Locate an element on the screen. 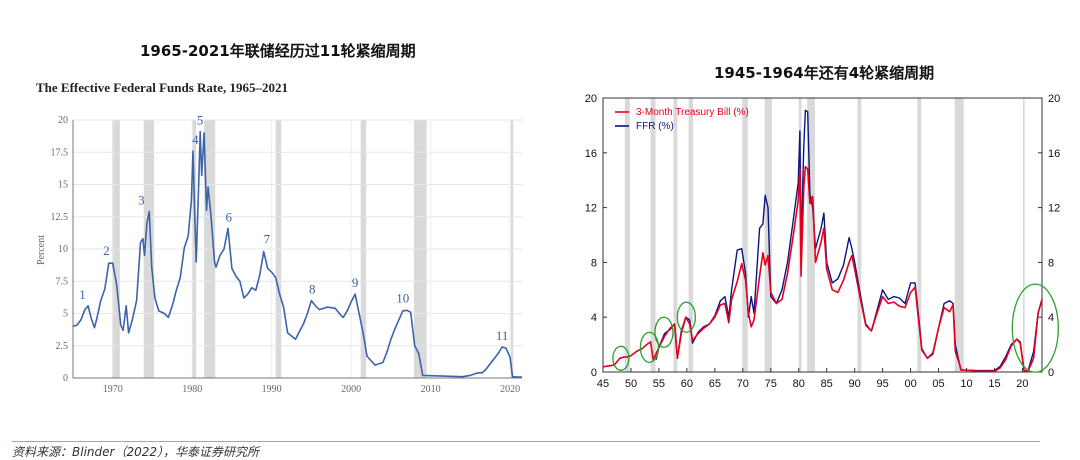  left-chart-title: 1965-2021年联储经历过11轮紧缩周期 is located at coordinates (278, 51).